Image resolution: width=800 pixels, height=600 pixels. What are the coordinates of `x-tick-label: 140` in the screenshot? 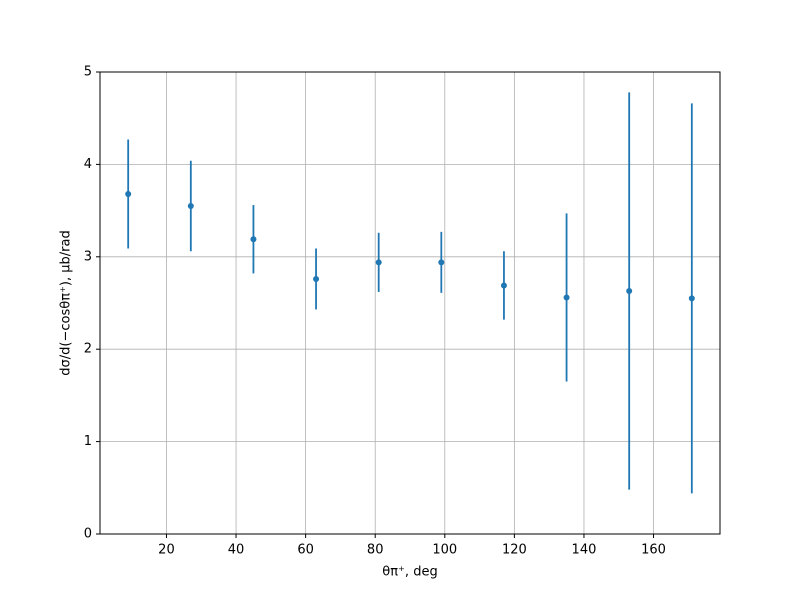 It's located at (584, 550).